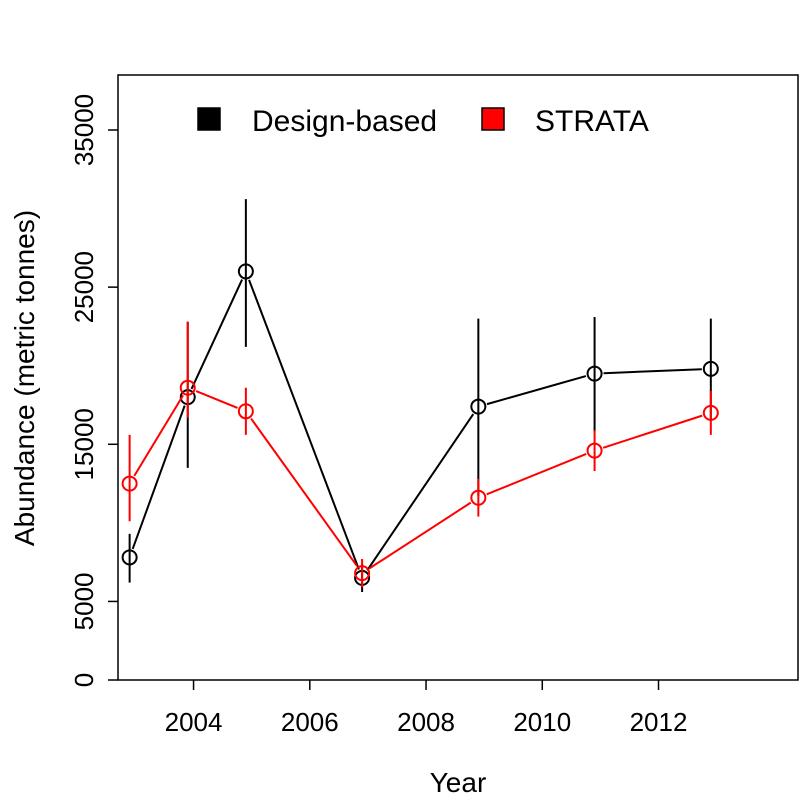 This screenshot has width=800, height=800. Describe the element at coordinates (194, 722) in the screenshot. I see `x-tick-label: 2004` at that location.